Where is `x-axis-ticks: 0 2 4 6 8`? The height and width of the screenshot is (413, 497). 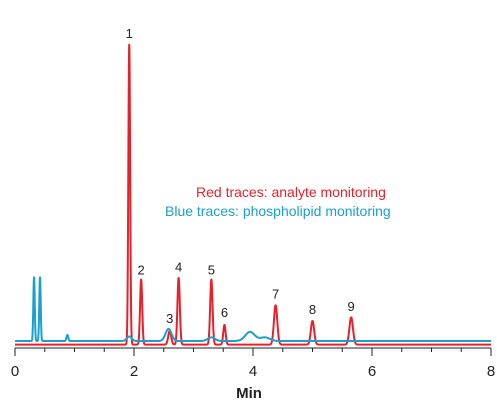 x-axis-ticks: 0 2 4 6 8 is located at coordinates (253, 364).